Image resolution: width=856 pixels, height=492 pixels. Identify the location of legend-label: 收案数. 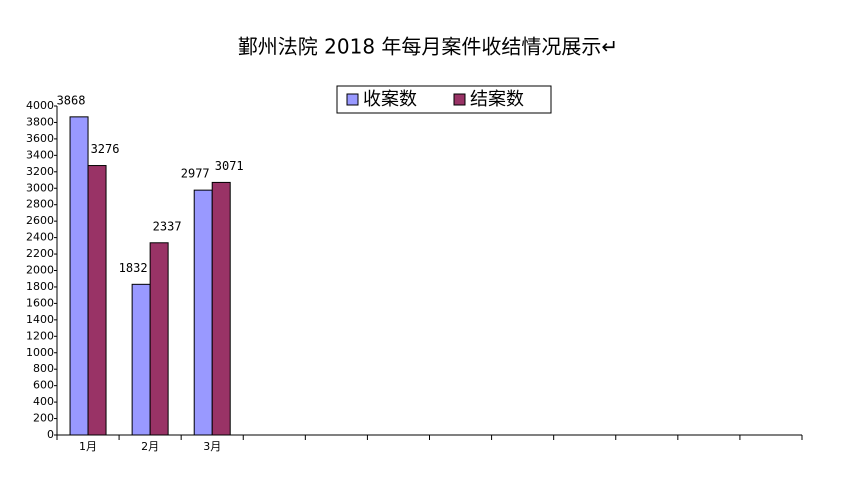
(390, 99).